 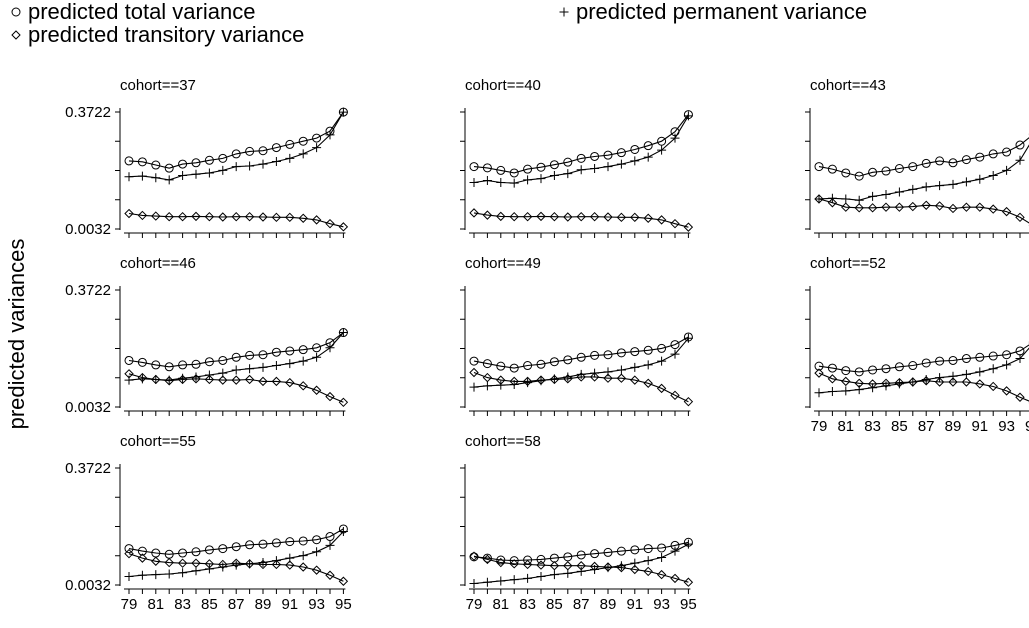 I want to click on panel-title: cohort==46, so click(x=158, y=263).